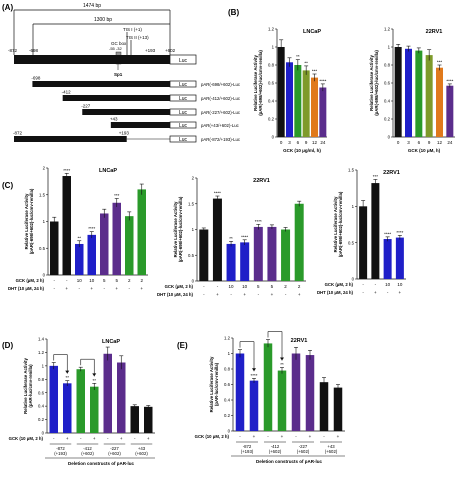 This screenshot has width=474, height=485. What do you see at coordinates (323, 142) in the screenshot?
I see `x-tick-label: 24` at bounding box center [323, 142].